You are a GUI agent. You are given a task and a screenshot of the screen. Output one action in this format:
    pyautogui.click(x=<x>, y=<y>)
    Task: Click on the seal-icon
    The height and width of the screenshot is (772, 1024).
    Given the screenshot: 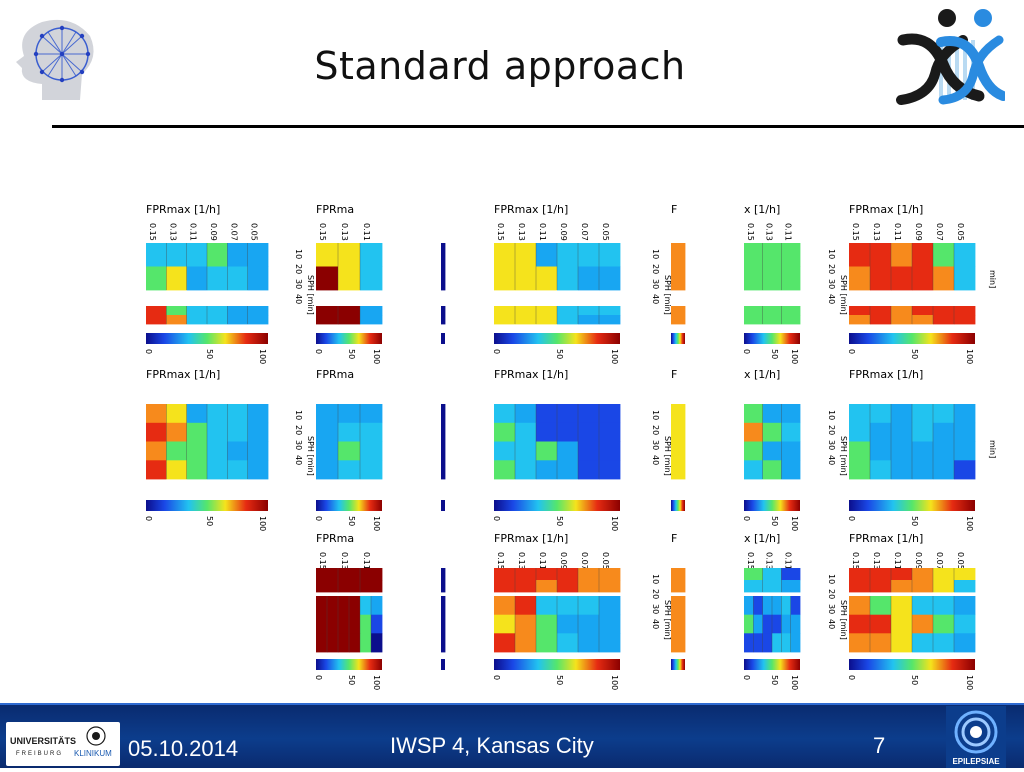 What is the action you would take?
    pyautogui.click(x=96, y=736)
    